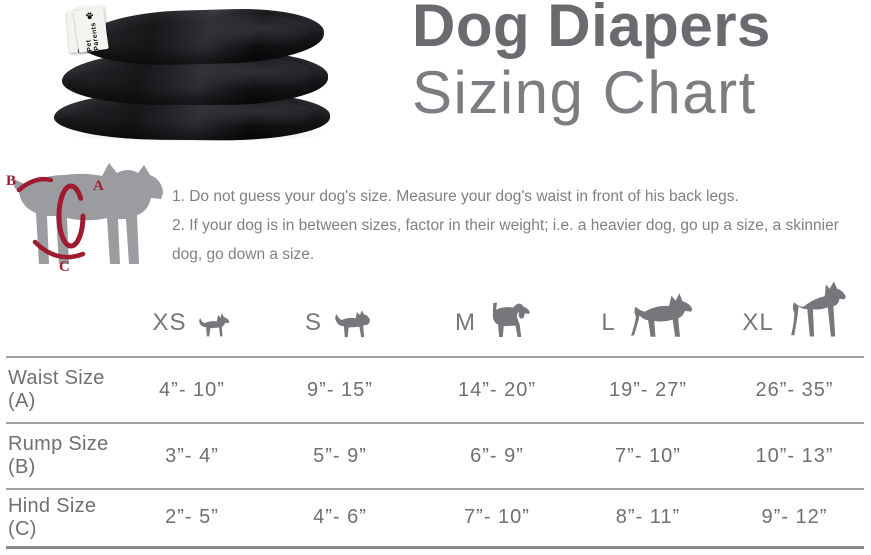 This screenshot has height=555, width=871. I want to click on row-label: Rump Size (B), so click(58, 455).